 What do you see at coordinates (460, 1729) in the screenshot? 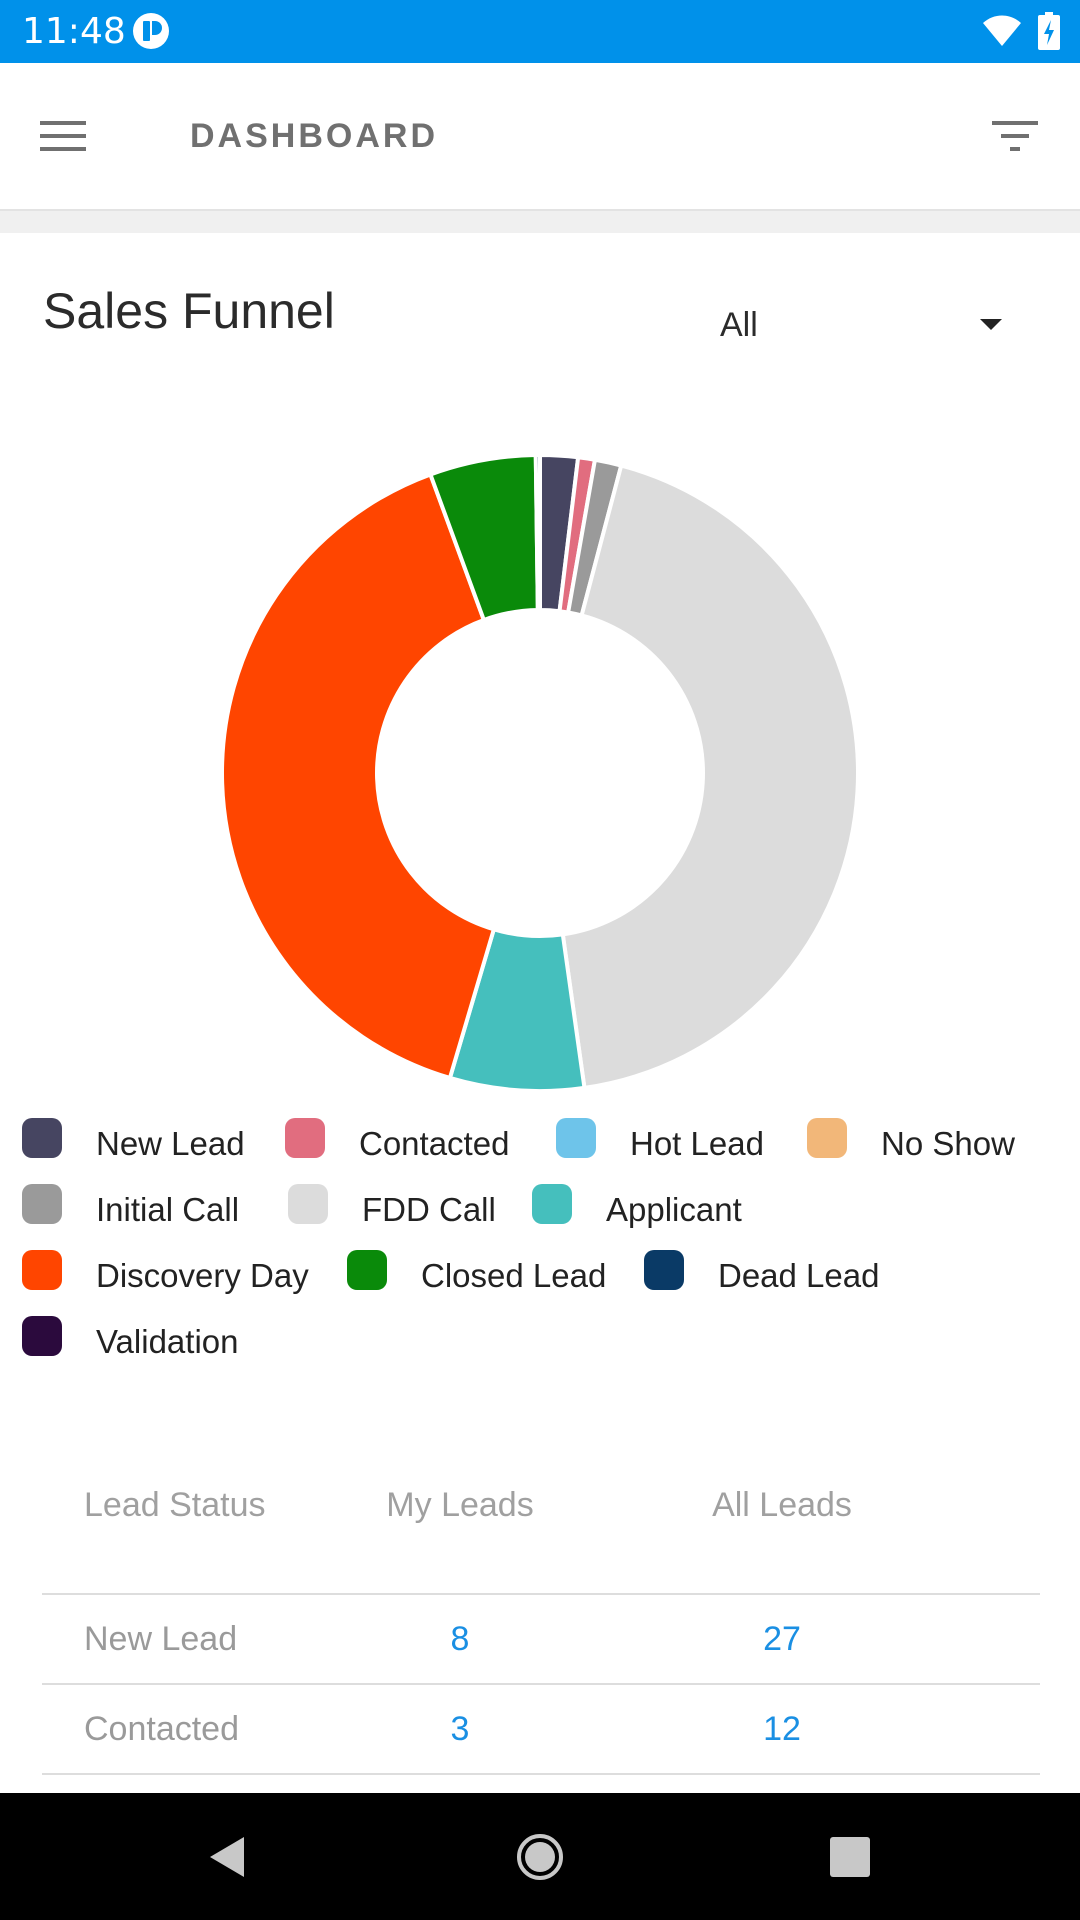
I see `row-my-leads: 3` at bounding box center [460, 1729].